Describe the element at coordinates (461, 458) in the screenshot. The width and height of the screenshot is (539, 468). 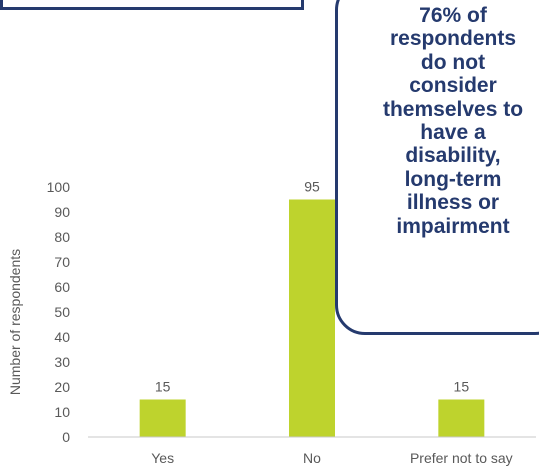
I see `x-tick-label: Prefer not to say` at that location.